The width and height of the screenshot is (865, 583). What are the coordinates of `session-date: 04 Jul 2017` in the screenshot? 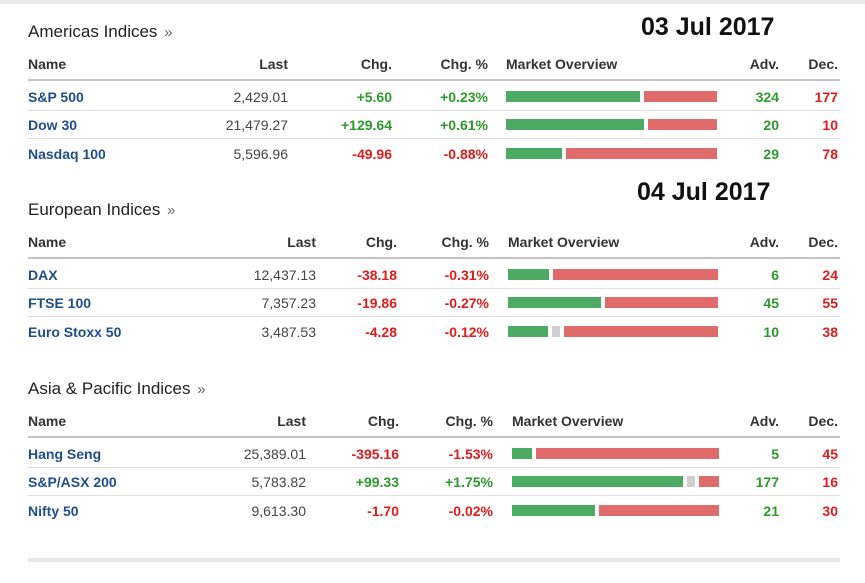 It's located at (704, 192).